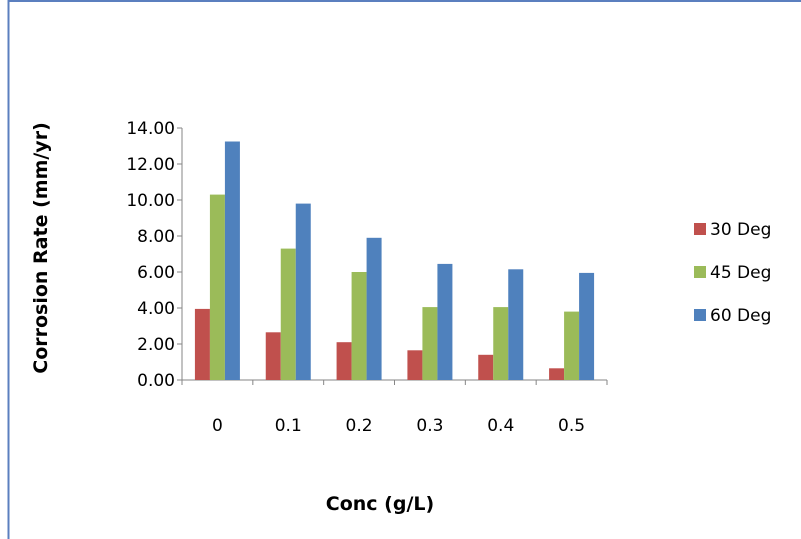  Describe the element at coordinates (359, 426) in the screenshot. I see `x-tick-label: 0.2` at that location.